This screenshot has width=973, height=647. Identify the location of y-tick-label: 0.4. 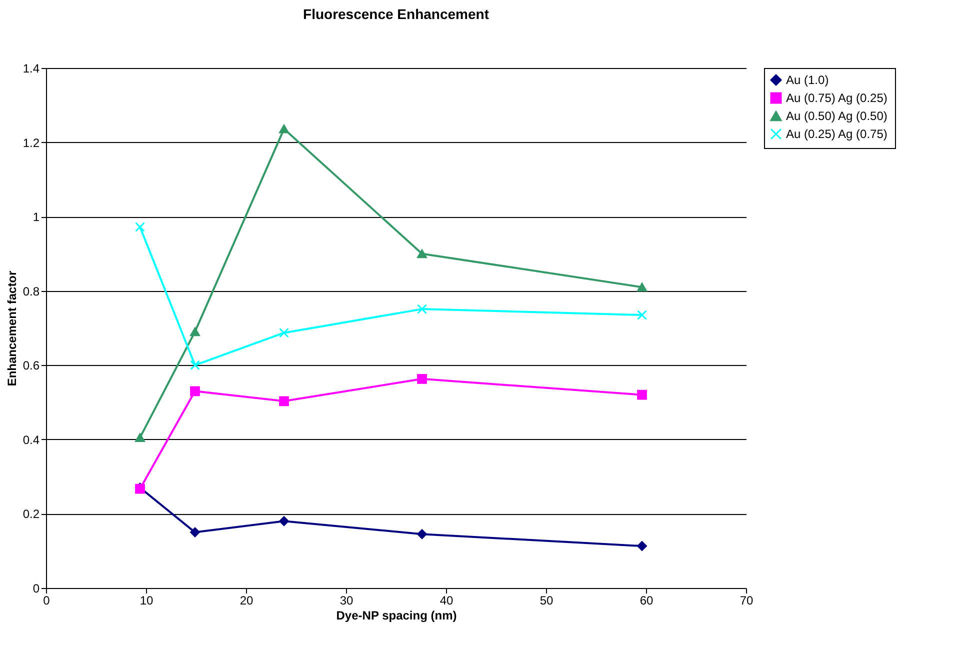
(31, 439).